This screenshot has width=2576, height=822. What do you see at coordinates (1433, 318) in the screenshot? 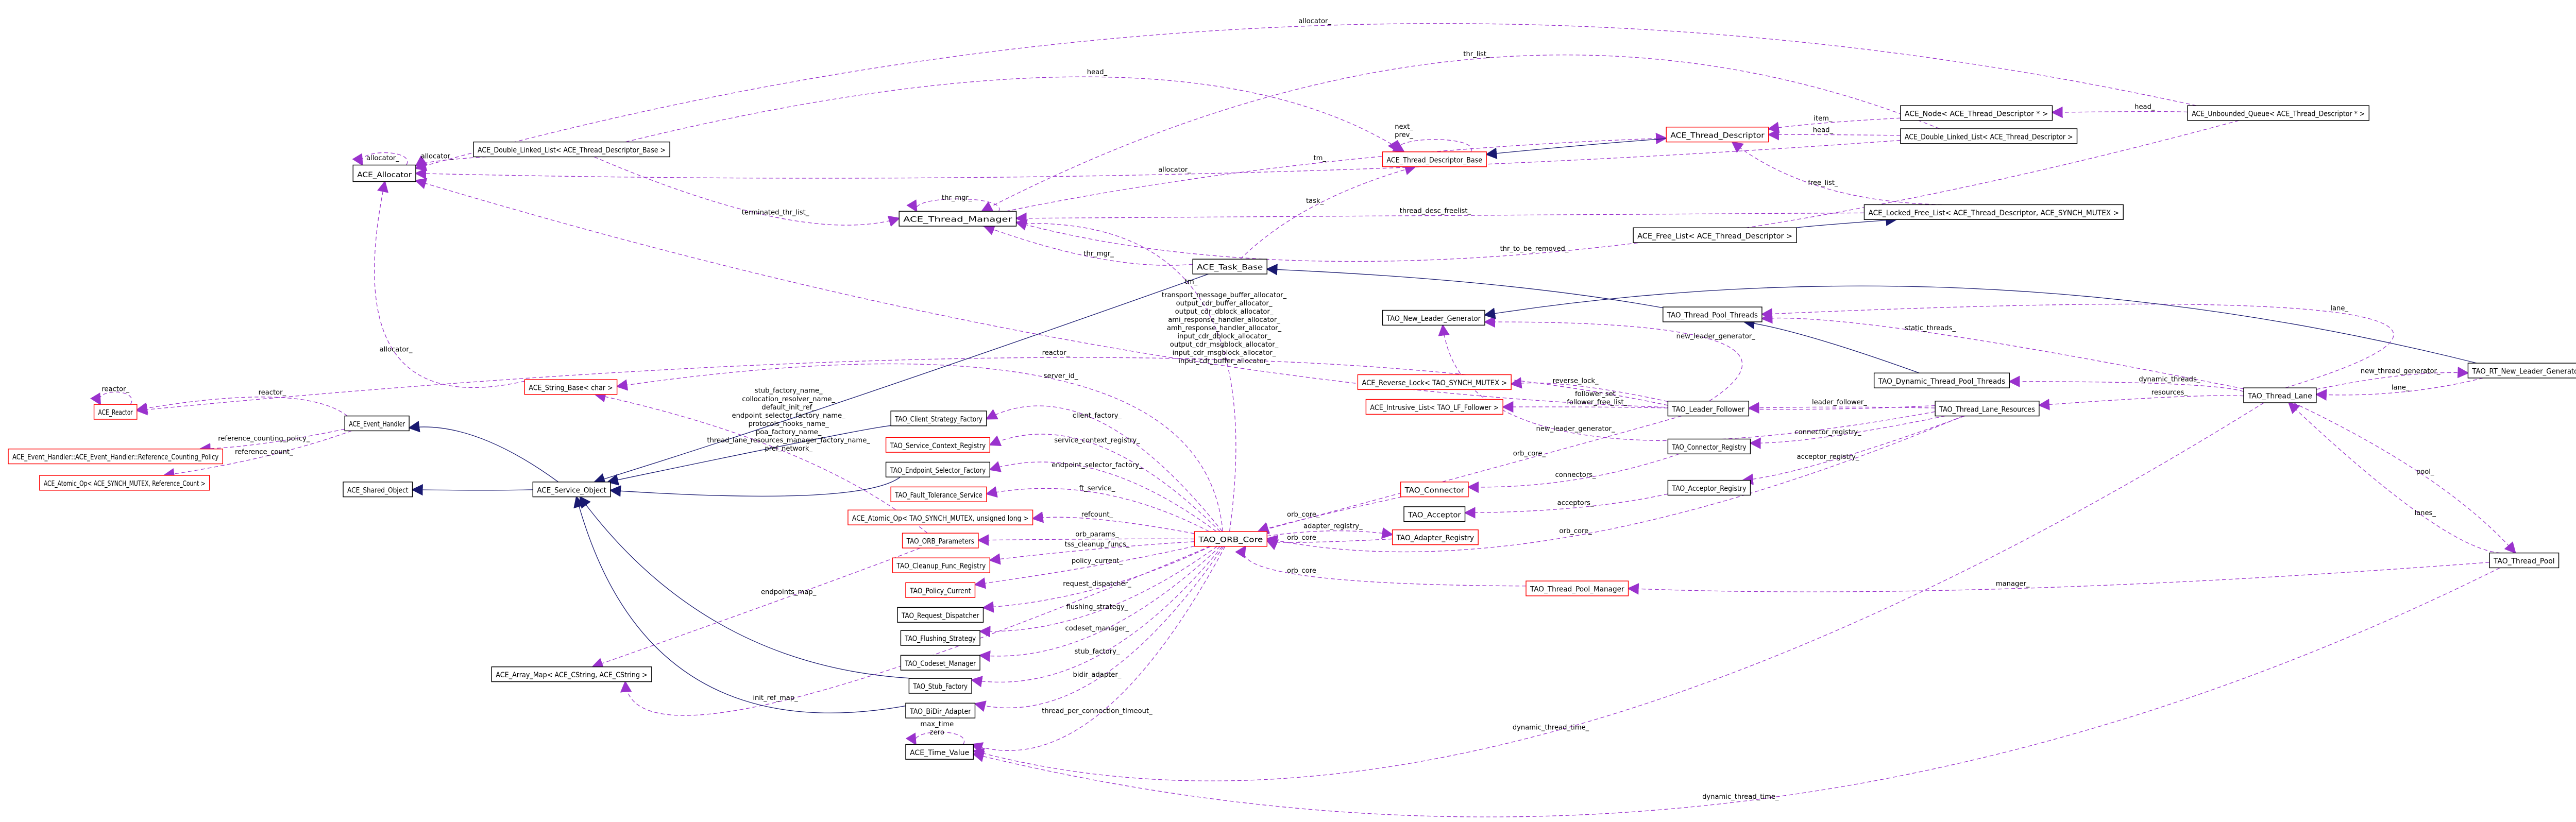
I see `class-node-nlg: TAO_New_Leader_Generator` at bounding box center [1433, 318].